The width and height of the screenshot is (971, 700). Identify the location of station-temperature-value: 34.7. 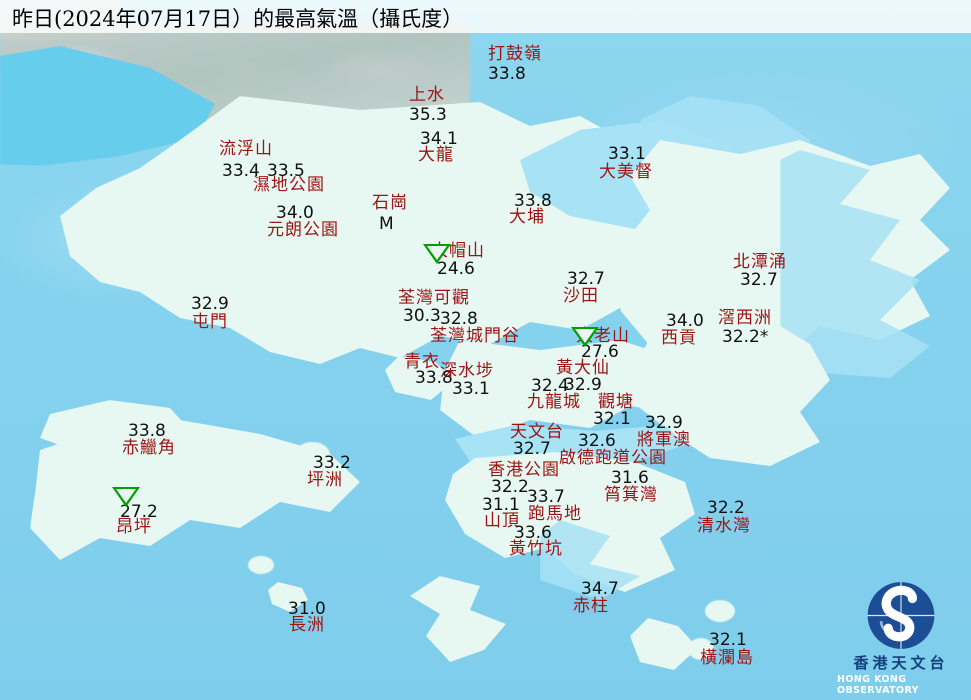
(600, 589).